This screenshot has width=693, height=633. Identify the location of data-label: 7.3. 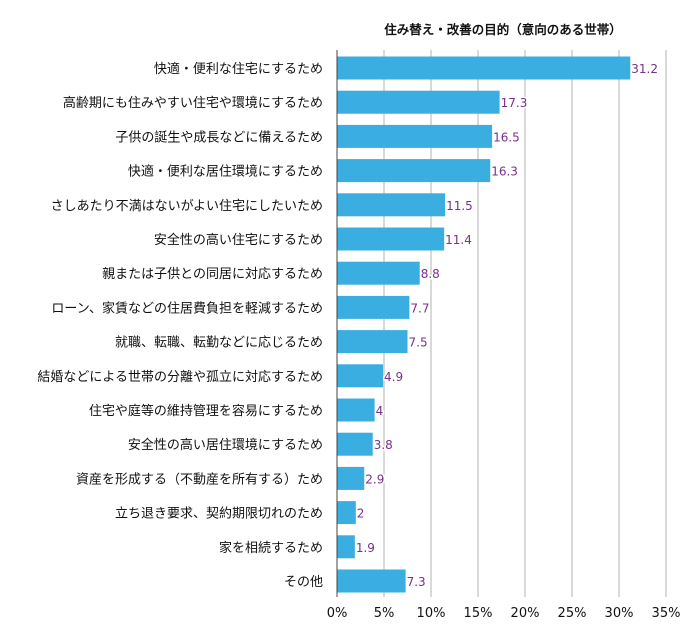
(416, 582).